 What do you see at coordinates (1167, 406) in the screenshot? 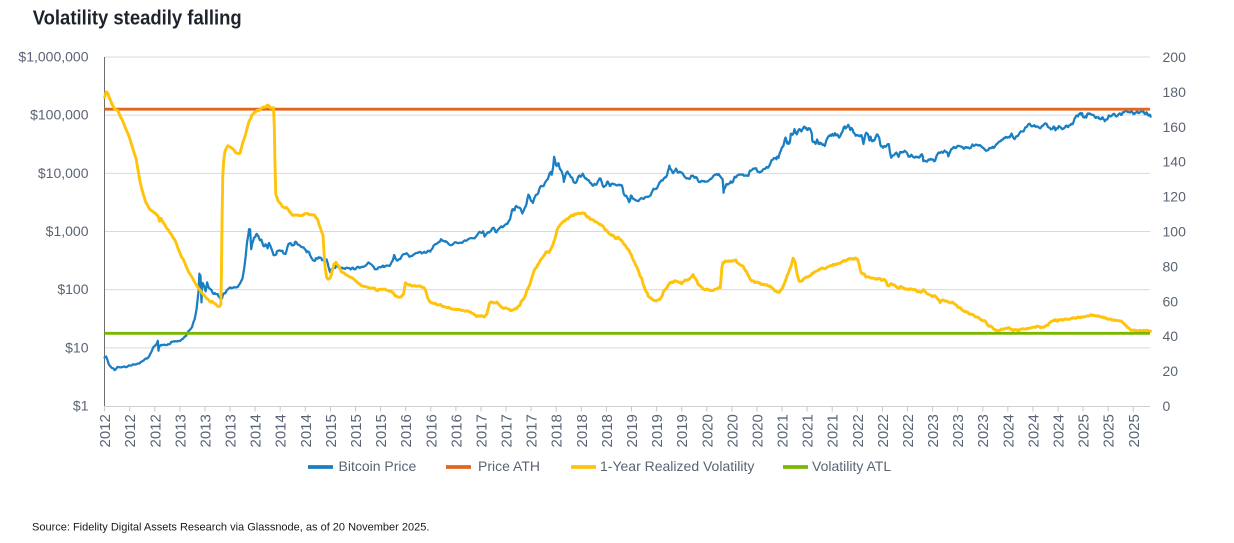
I see `svg-text: 0` at bounding box center [1167, 406].